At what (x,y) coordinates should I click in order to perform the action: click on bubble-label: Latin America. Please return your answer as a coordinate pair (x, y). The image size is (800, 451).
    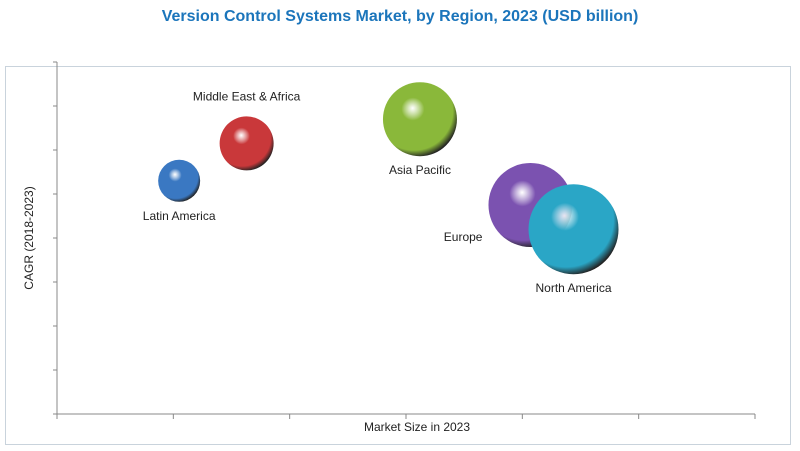
    Looking at the image, I should click on (179, 216).